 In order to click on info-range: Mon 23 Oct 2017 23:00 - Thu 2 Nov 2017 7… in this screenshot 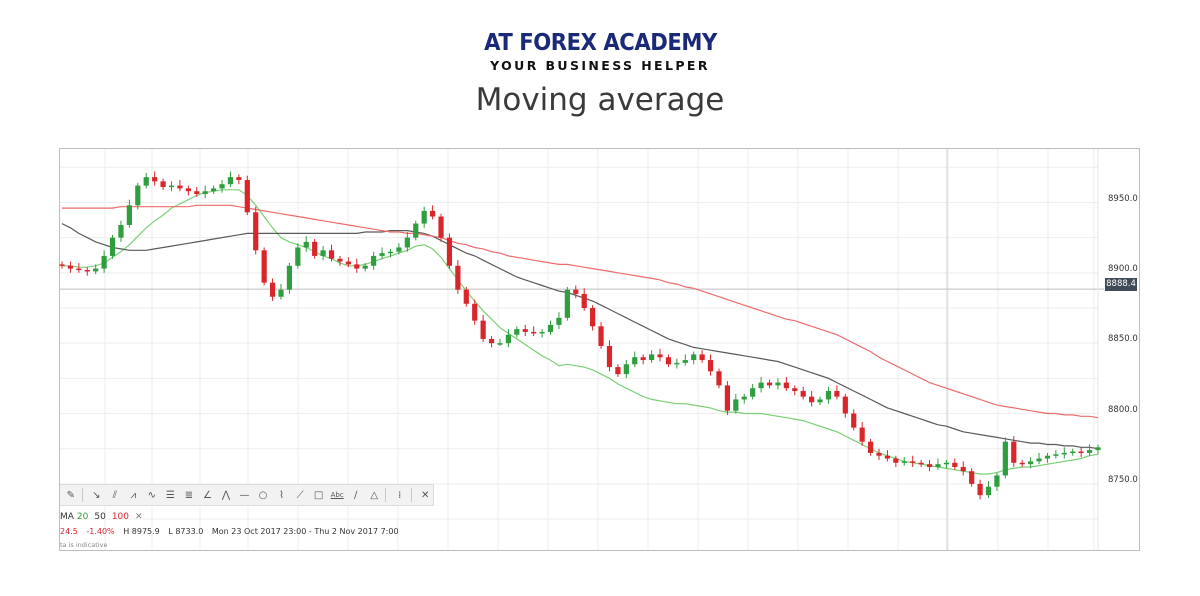, I will do `click(305, 531)`.